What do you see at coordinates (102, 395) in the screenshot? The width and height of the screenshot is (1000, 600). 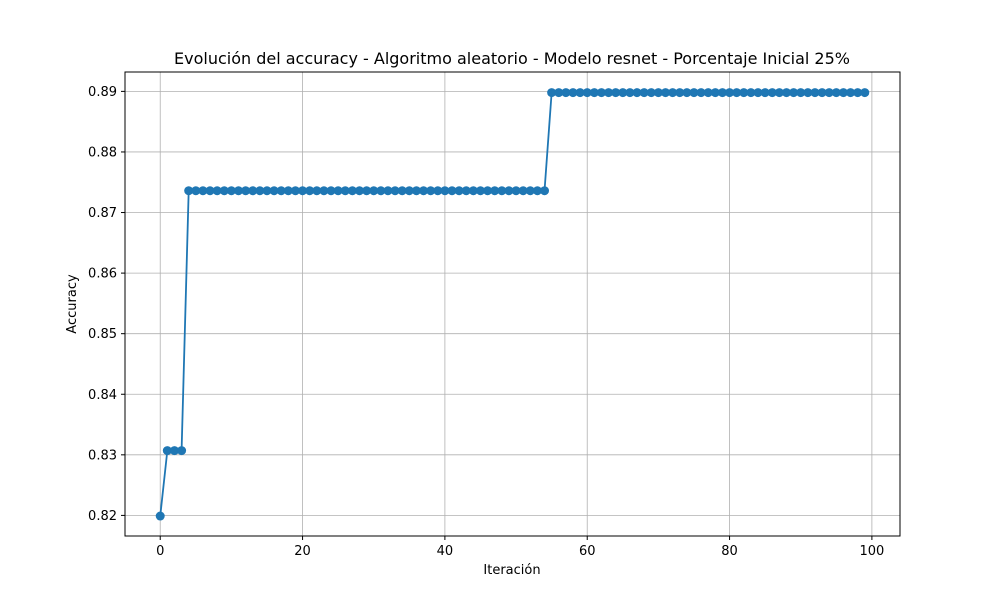 I see `y-tick-label: 0.84` at bounding box center [102, 395].